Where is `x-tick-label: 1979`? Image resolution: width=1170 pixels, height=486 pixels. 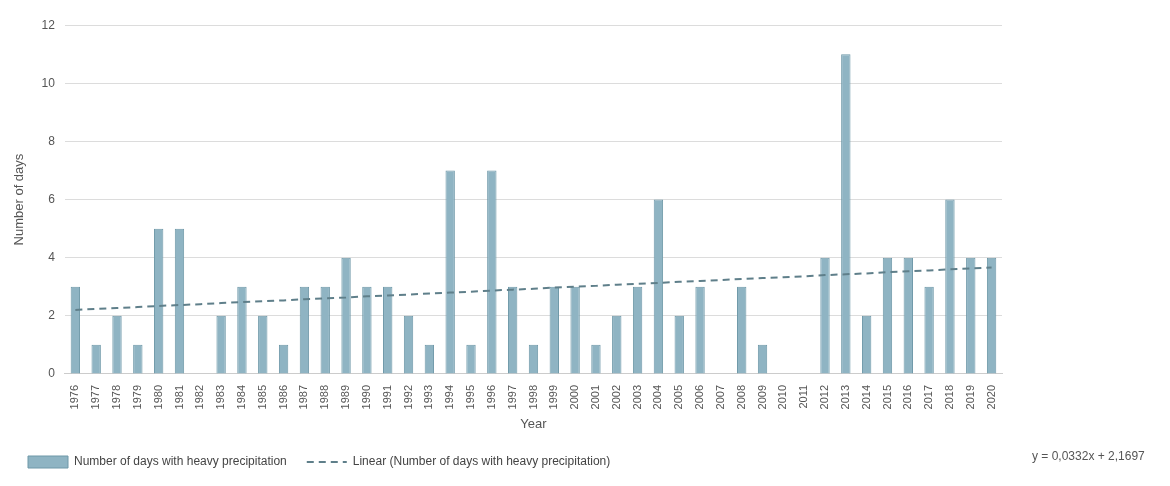 x-tick-label: 1979 is located at coordinates (136, 397).